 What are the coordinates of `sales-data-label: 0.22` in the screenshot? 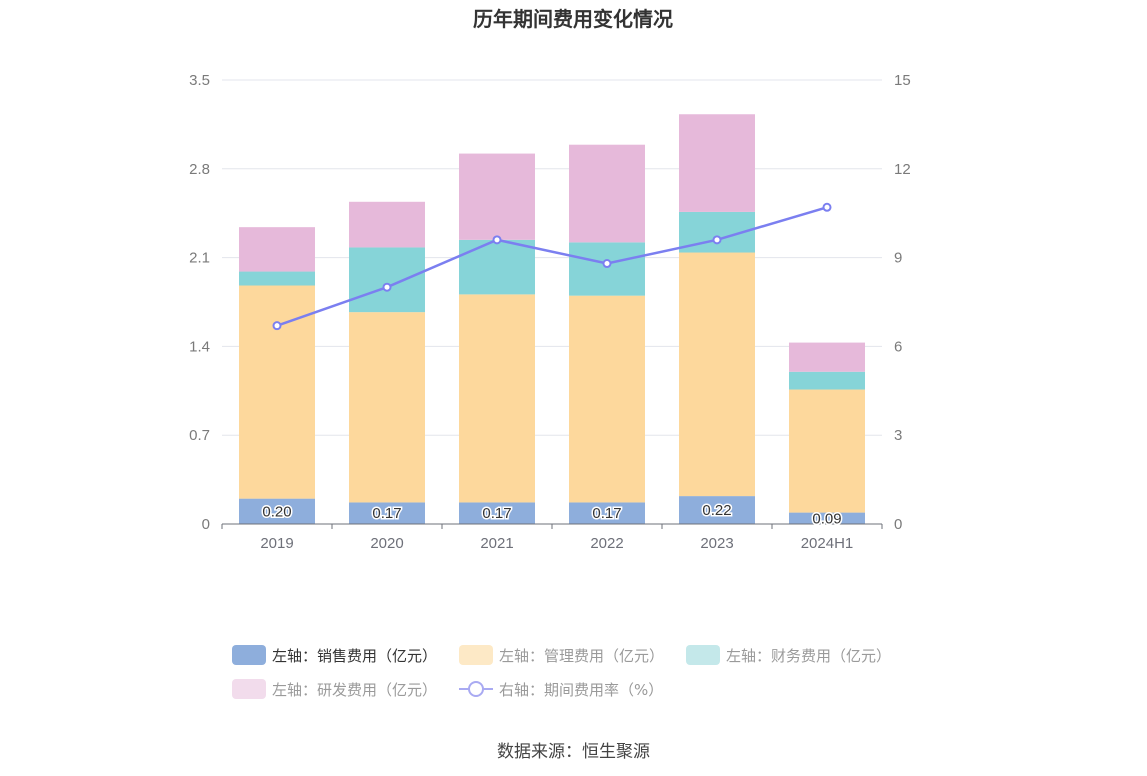 It's located at (716, 510).